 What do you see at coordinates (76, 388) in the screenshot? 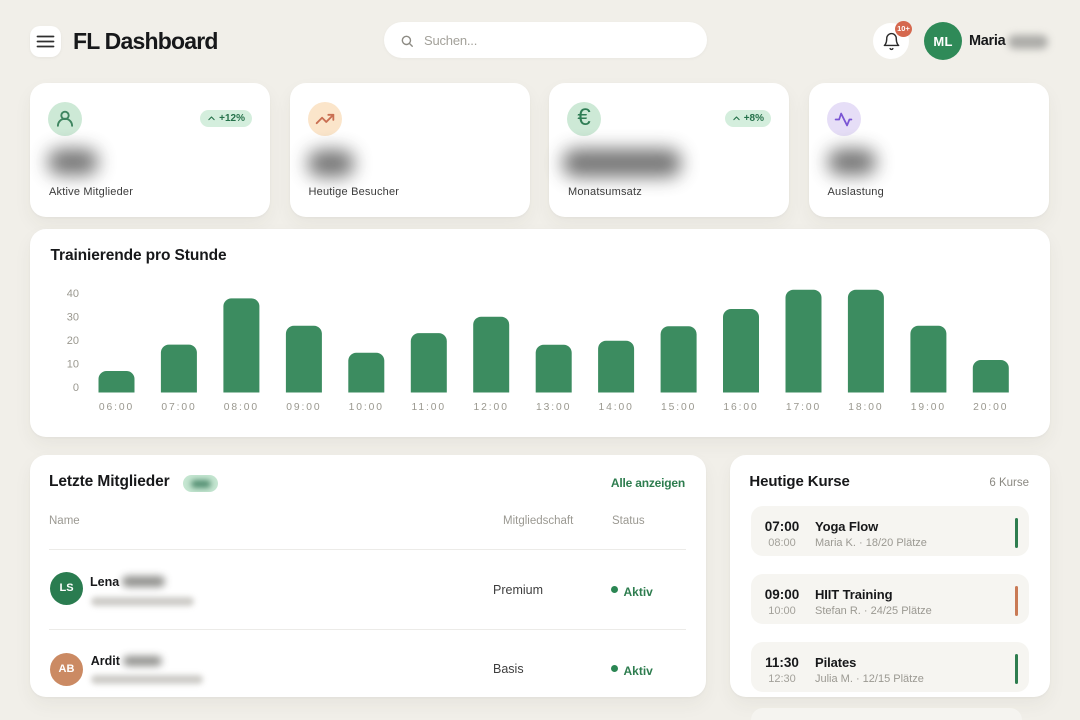
I see `svg-text: 0` at bounding box center [76, 388].